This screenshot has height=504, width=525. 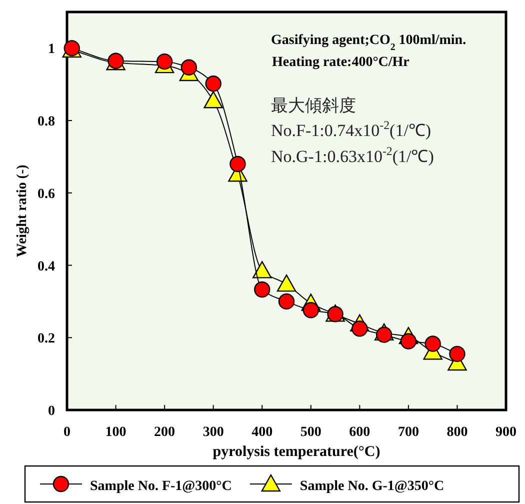 I want to click on x-tick-label: 800, so click(x=457, y=432).